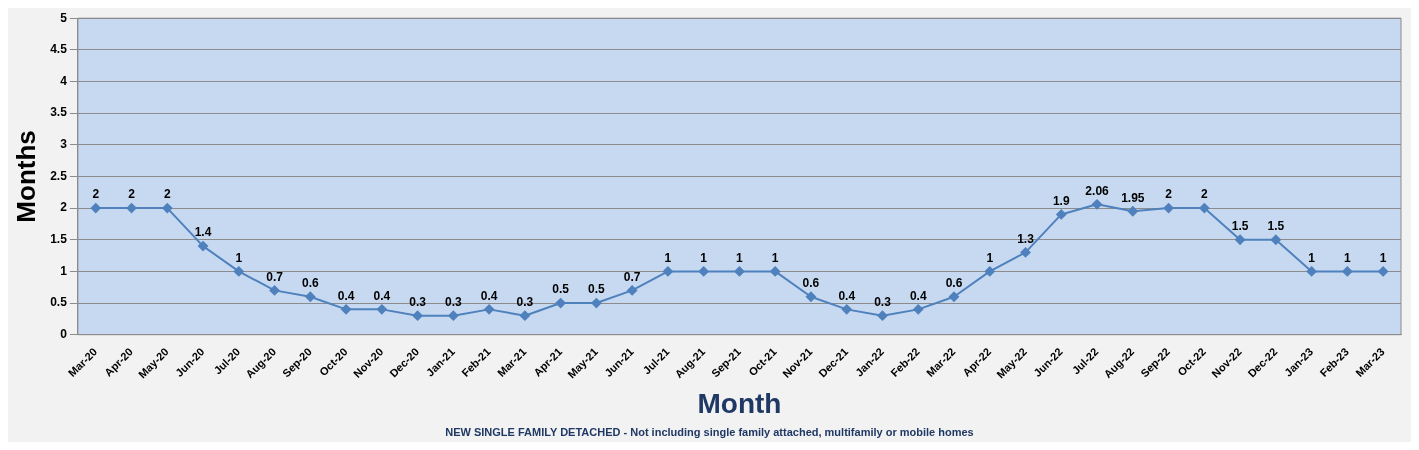  I want to click on data-label: 1.95, so click(1133, 197).